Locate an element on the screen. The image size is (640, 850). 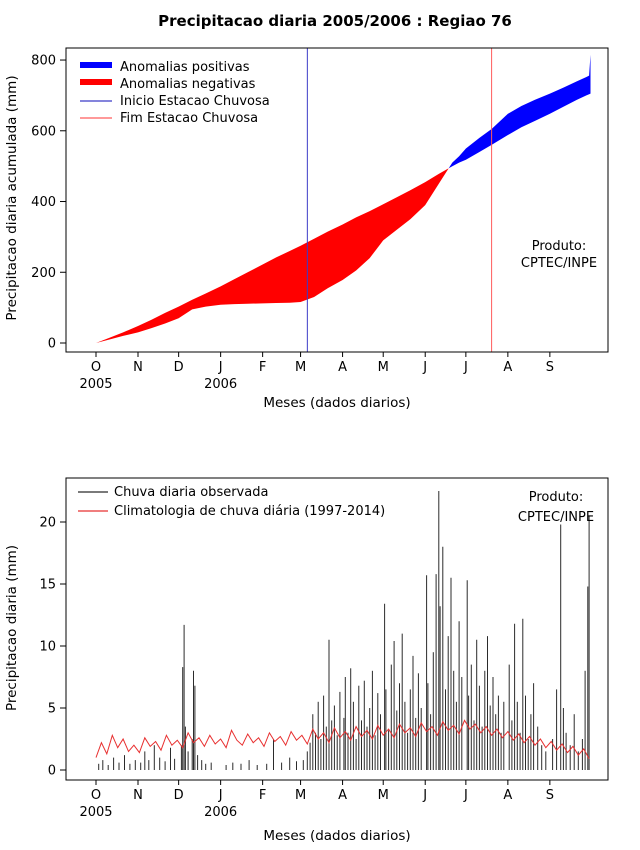
y-tick-label: 15 is located at coordinates (47, 585).